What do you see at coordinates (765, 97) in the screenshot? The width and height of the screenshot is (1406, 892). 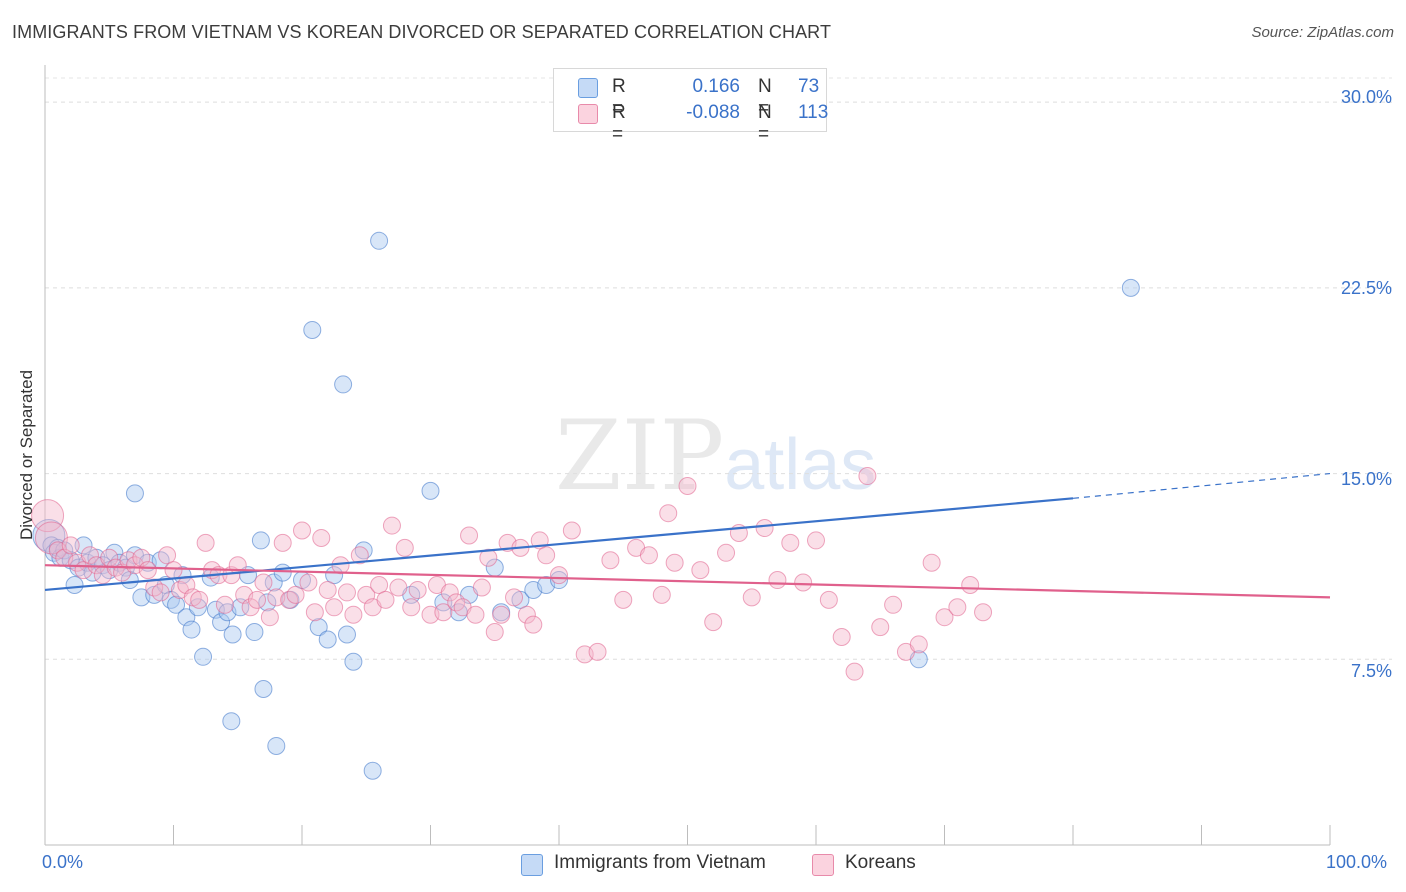 I see `legend-n-label: N =` at bounding box center [765, 97].